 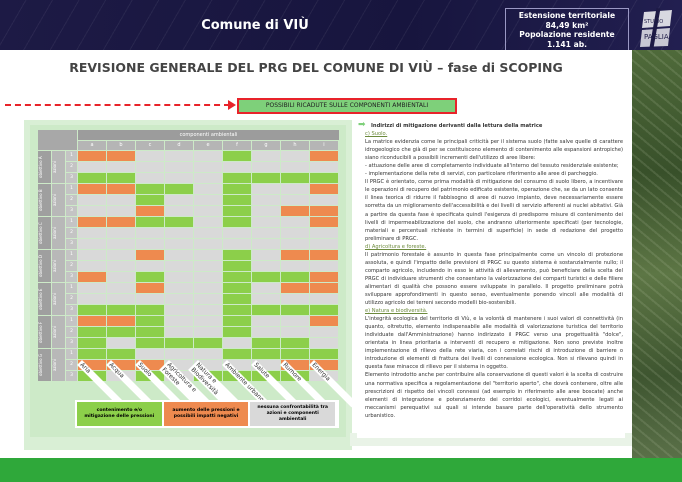 I want to click on arrow-head-icon, so click(x=232, y=105).